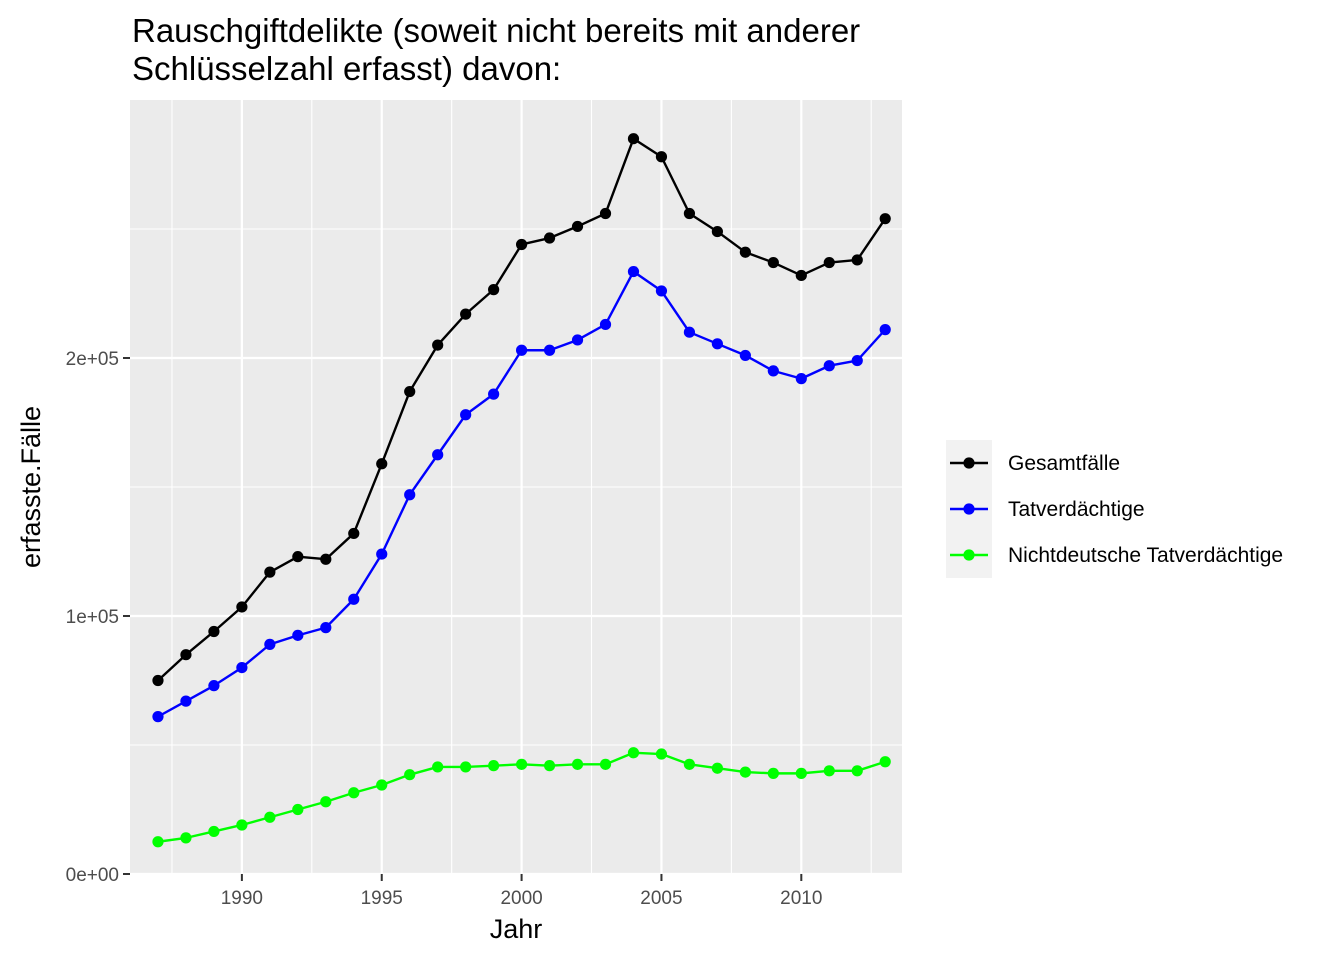  Describe the element at coordinates (242, 898) in the screenshot. I see `x-tick-label: 1990` at that location.